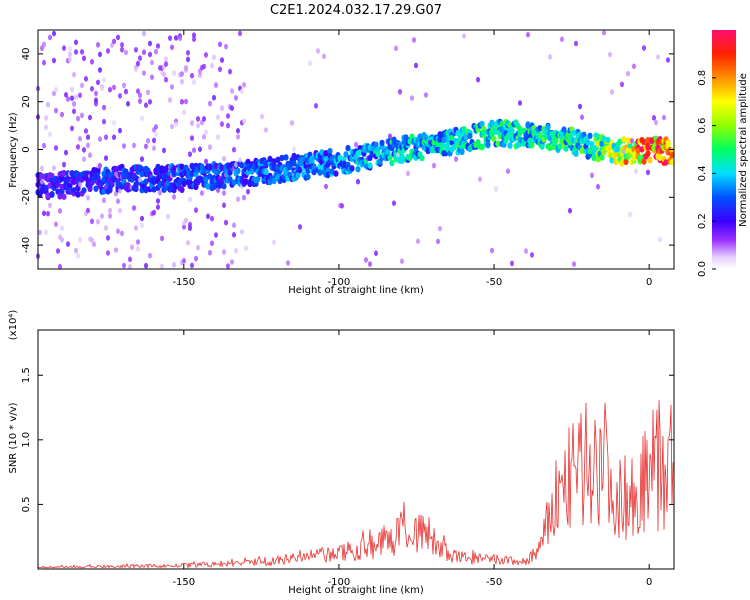 This screenshot has width=750, height=600. Describe the element at coordinates (356, 290) in the screenshot. I see `heatmap-x-label: Height of straight line (km)` at that location.